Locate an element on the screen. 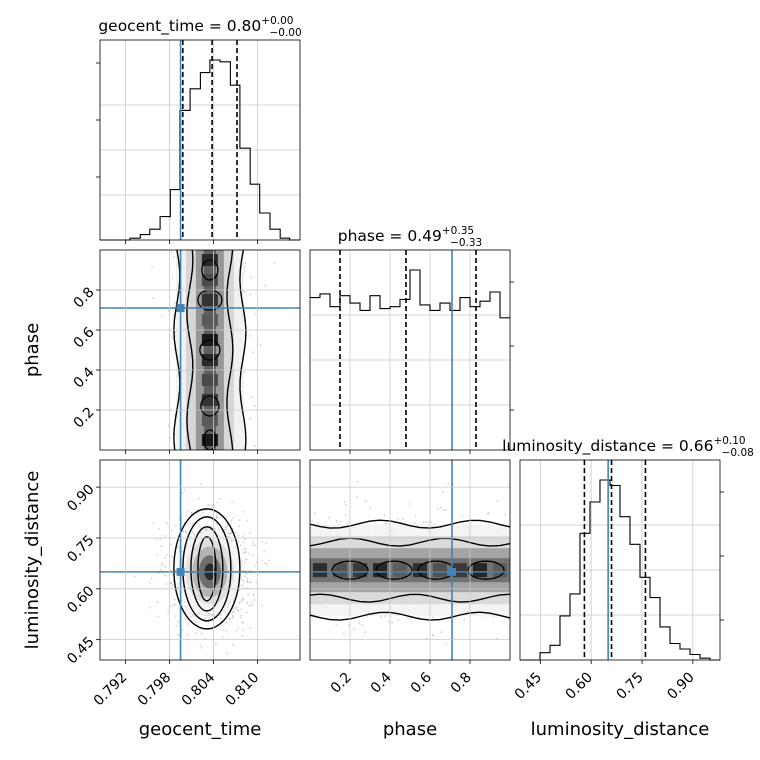 The image size is (760, 760). scatter-panel-geocent_time-phase is located at coordinates (200, 350).